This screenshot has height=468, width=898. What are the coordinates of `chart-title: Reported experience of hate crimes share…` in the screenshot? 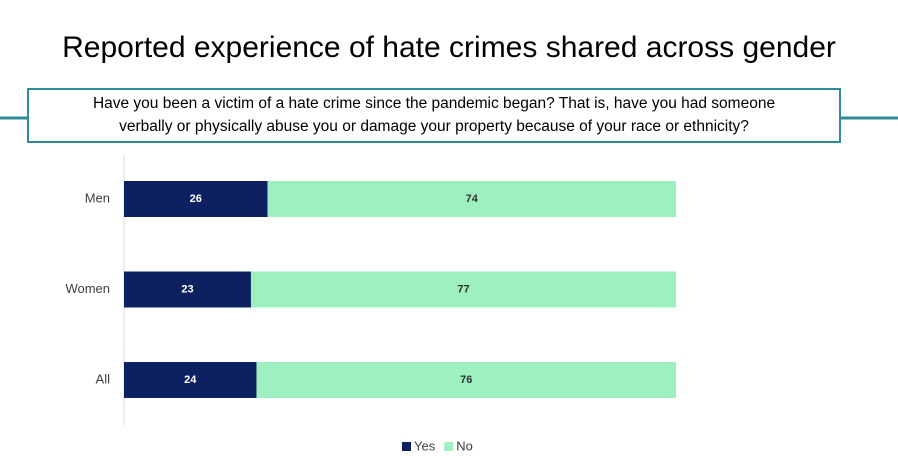 It's located at (449, 47).